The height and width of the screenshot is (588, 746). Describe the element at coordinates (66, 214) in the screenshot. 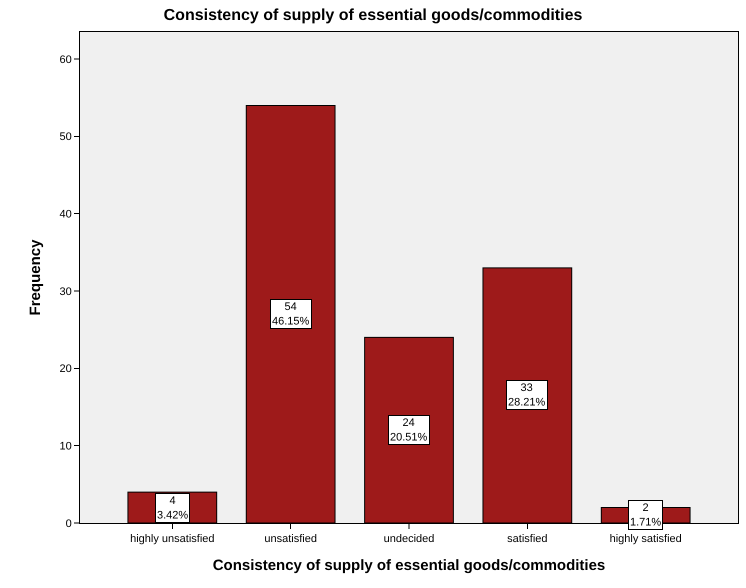

I see `y-tick-label: 40` at that location.